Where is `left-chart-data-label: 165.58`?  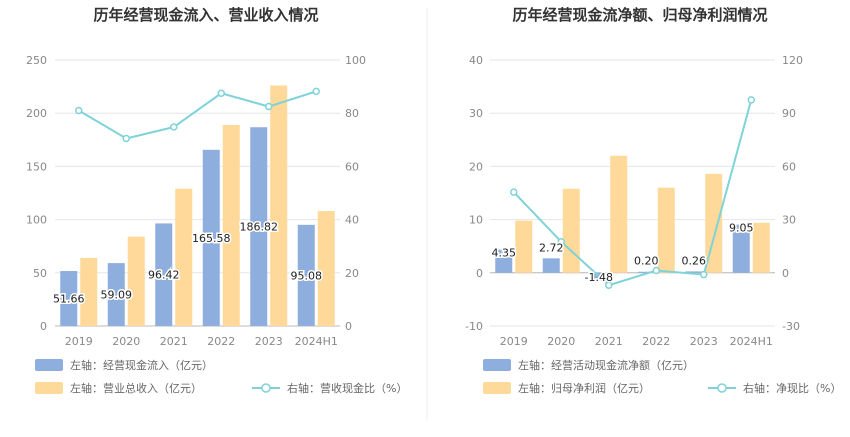 left-chart-data-label: 165.58 is located at coordinates (211, 238).